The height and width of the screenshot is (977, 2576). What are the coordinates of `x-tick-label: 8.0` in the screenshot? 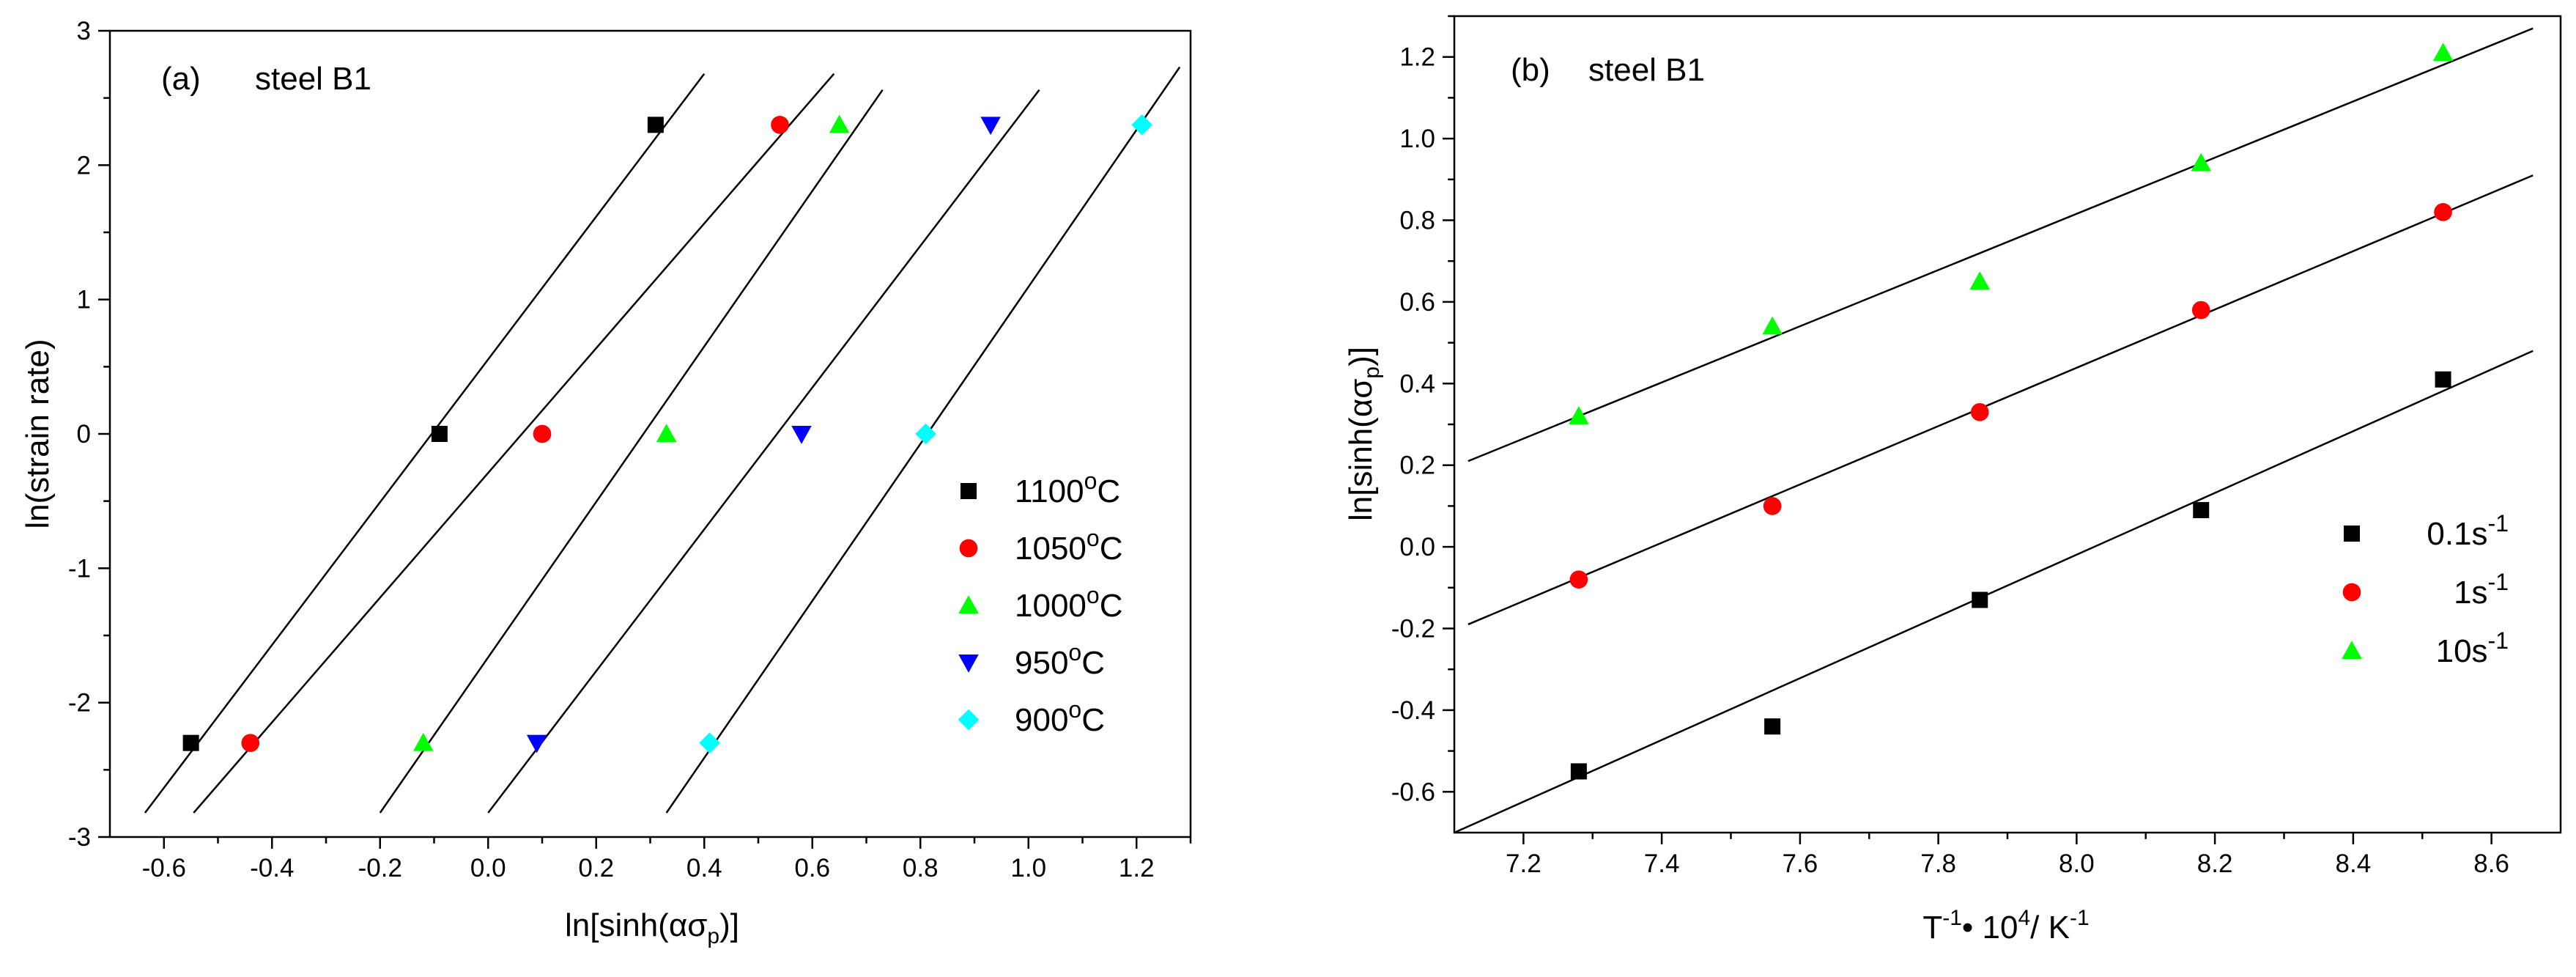 It's located at (2077, 863).